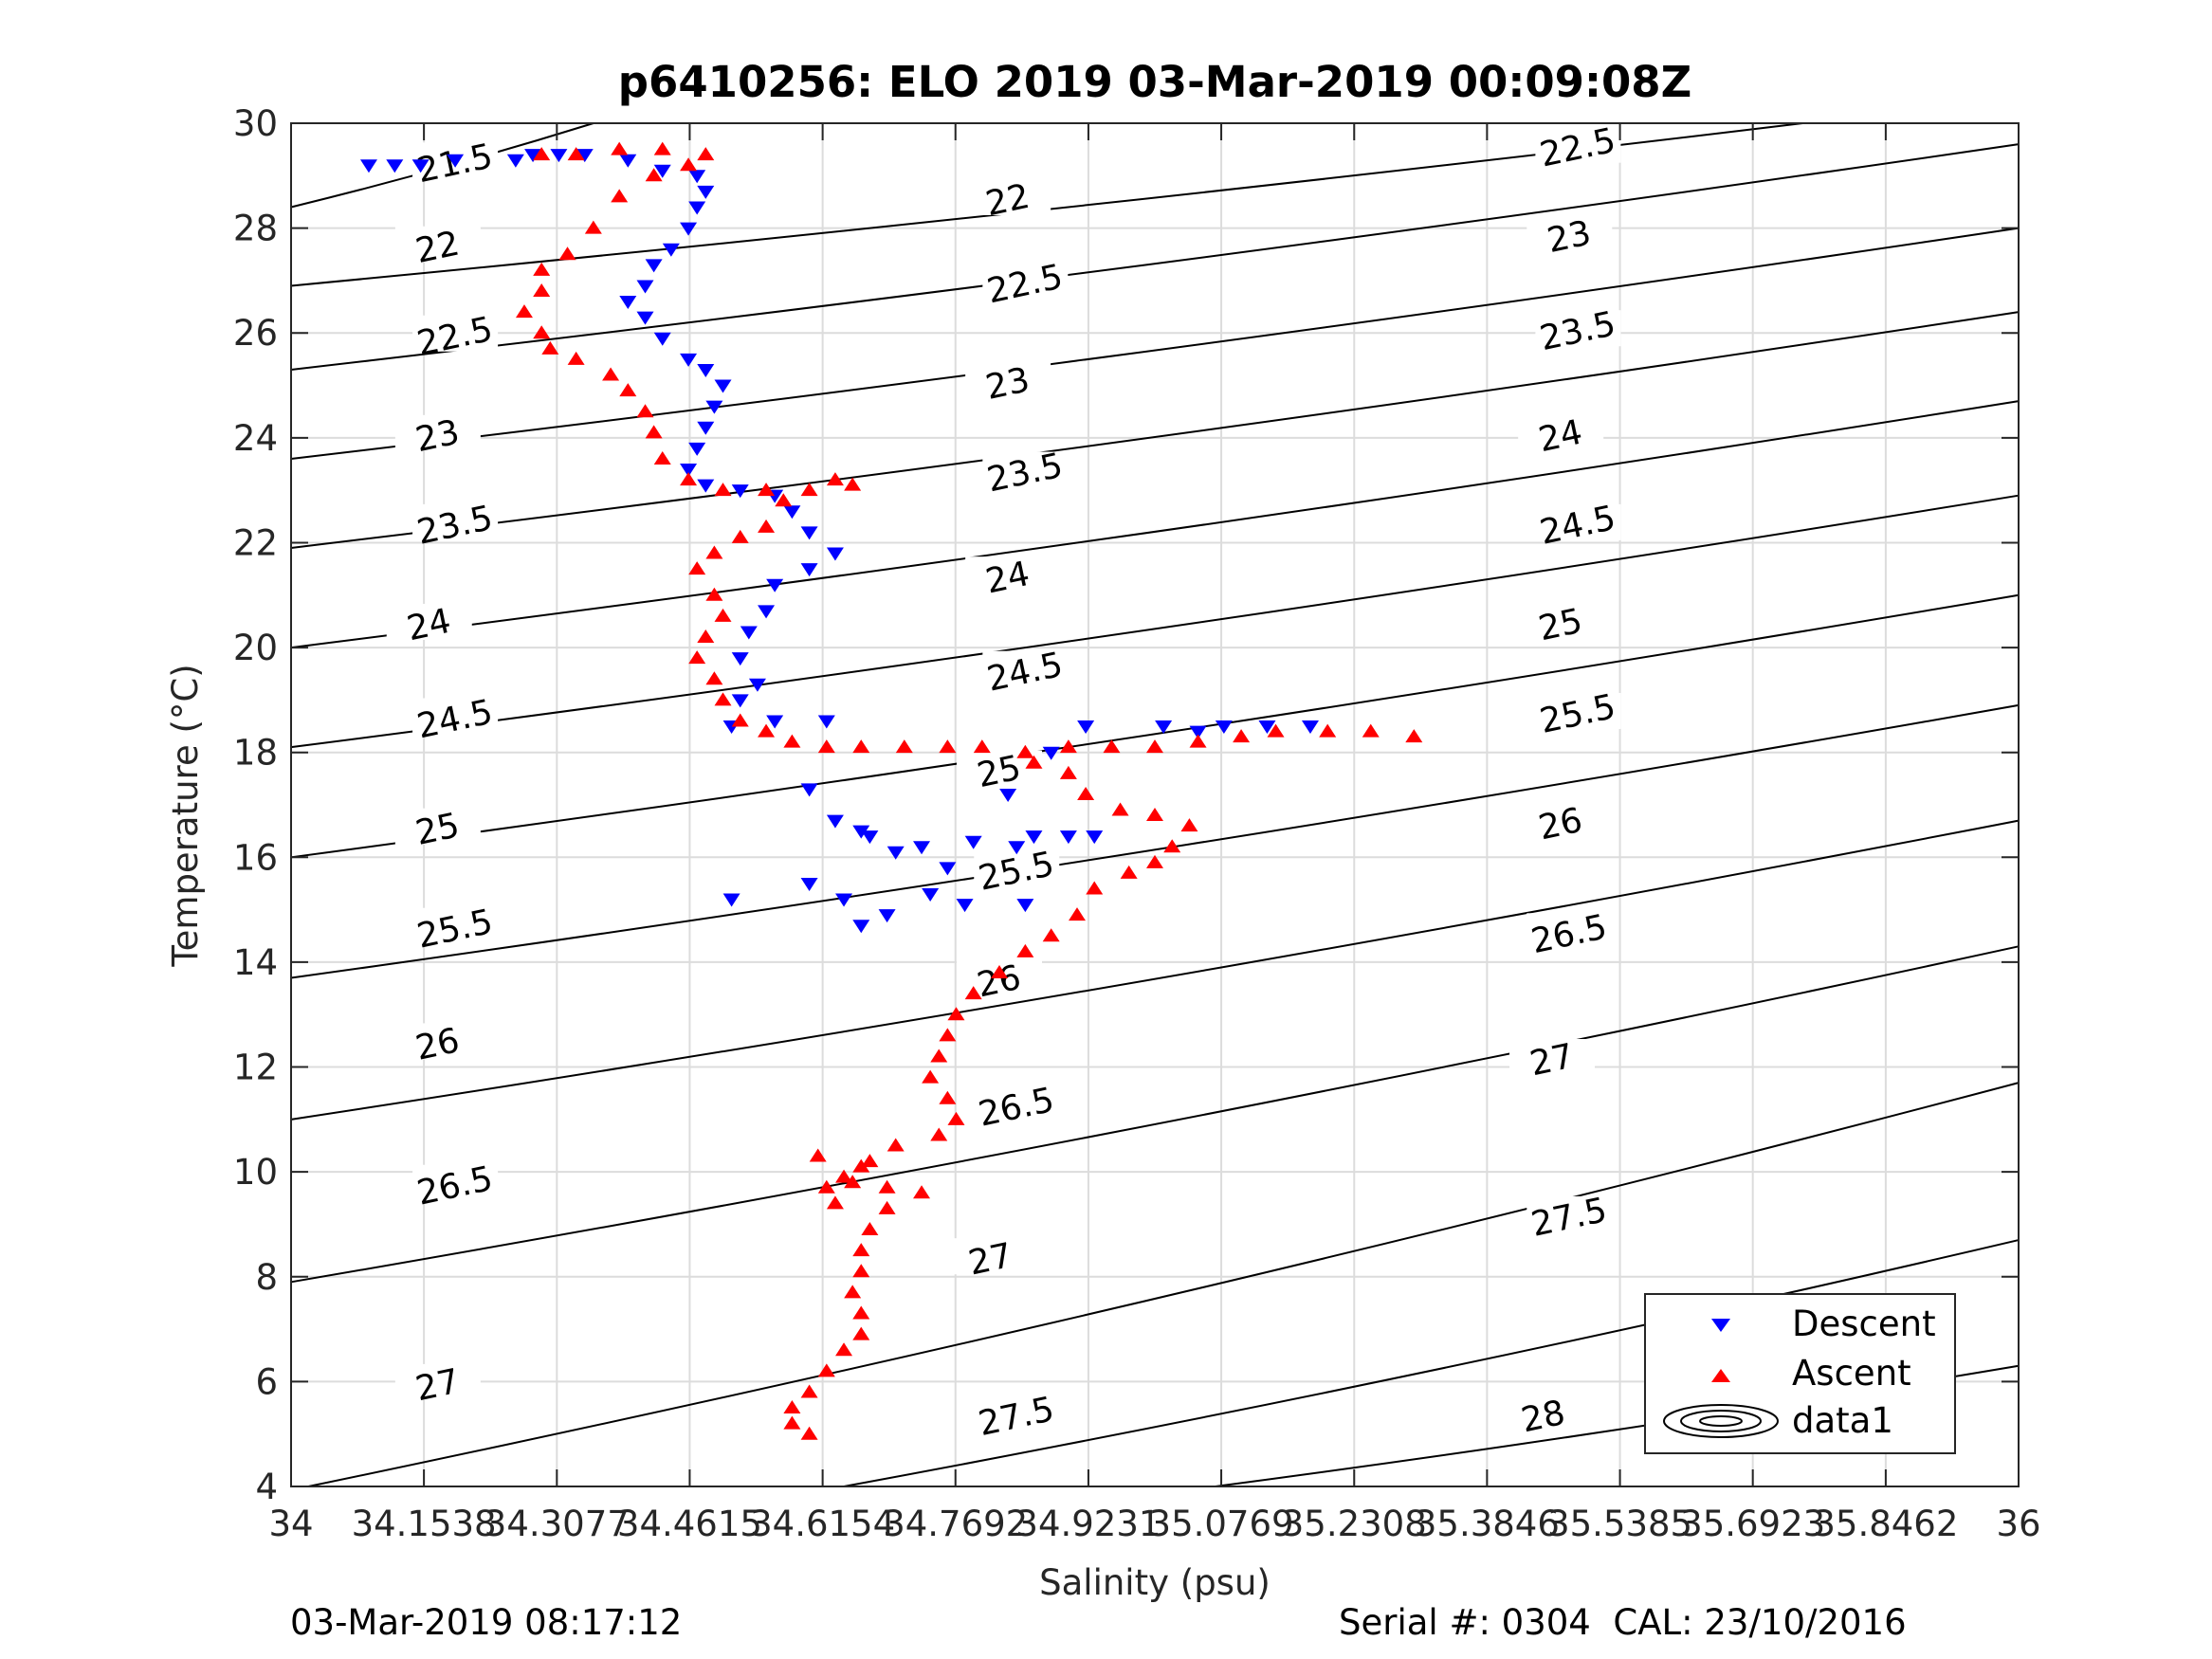 The image size is (2212, 1659). What do you see at coordinates (1623, 1622) in the screenshot?
I see `serial-footer: Serial #: 0304 CAL: 23/10/2016` at bounding box center [1623, 1622].